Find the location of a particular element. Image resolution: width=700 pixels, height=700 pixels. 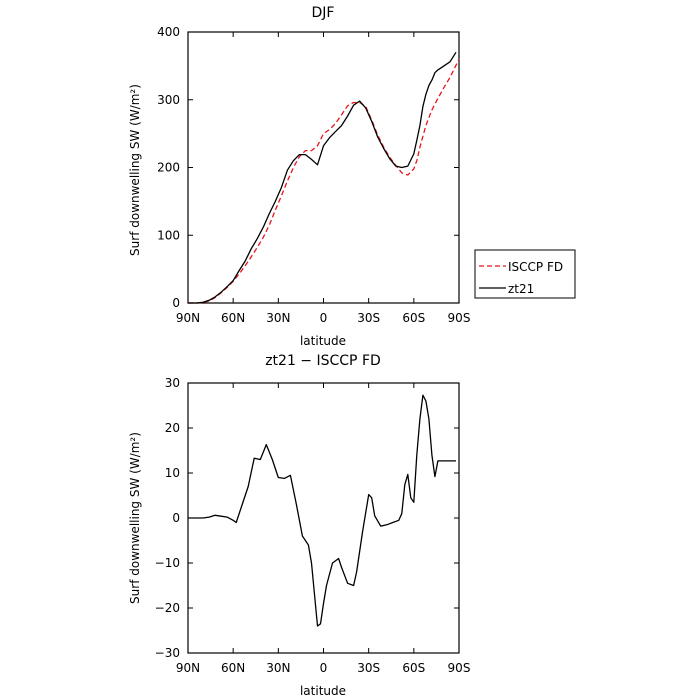

top-panel-title: DJF is located at coordinates (323, 13).